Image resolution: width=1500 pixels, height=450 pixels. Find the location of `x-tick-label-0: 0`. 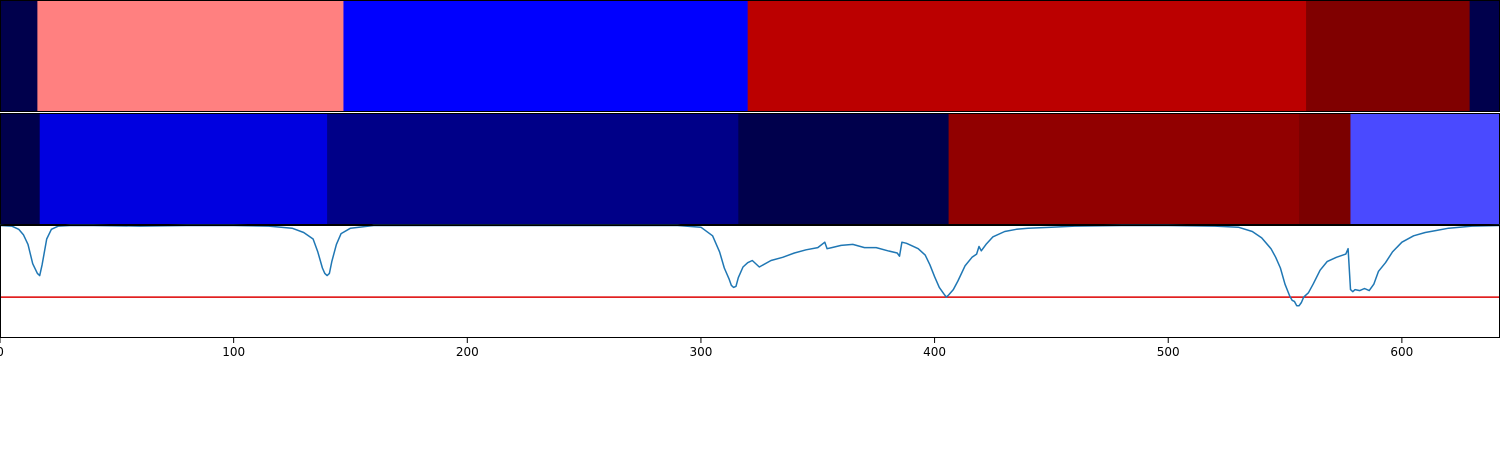

x-tick-label-0: 0 is located at coordinates (2, 352).